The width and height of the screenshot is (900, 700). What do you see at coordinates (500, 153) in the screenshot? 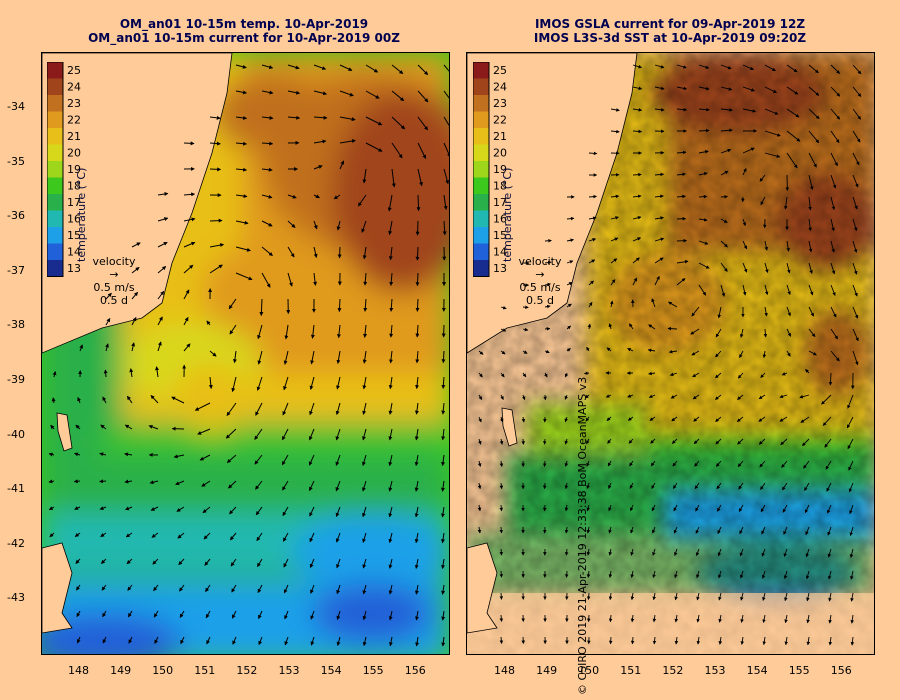
I see `colorbar-tick-label: 20` at bounding box center [500, 153].